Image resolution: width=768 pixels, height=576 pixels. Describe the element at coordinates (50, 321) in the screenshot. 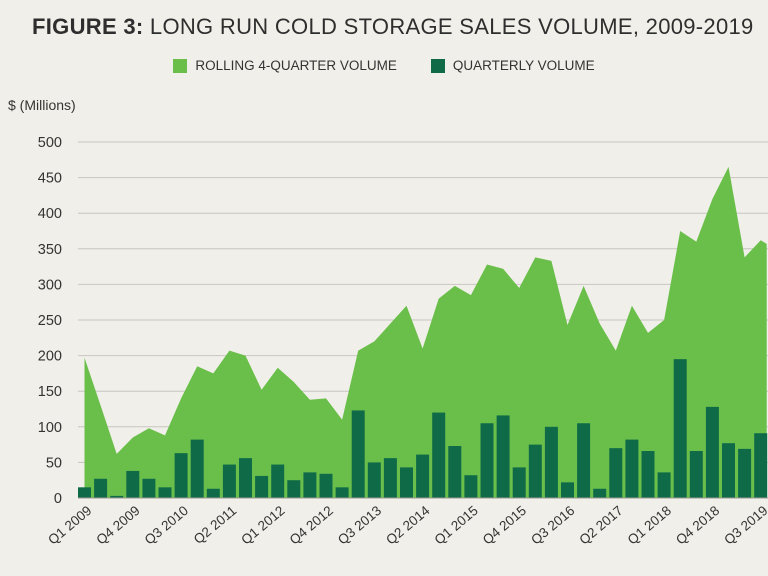

I see `y-tick-label: 250` at that location.